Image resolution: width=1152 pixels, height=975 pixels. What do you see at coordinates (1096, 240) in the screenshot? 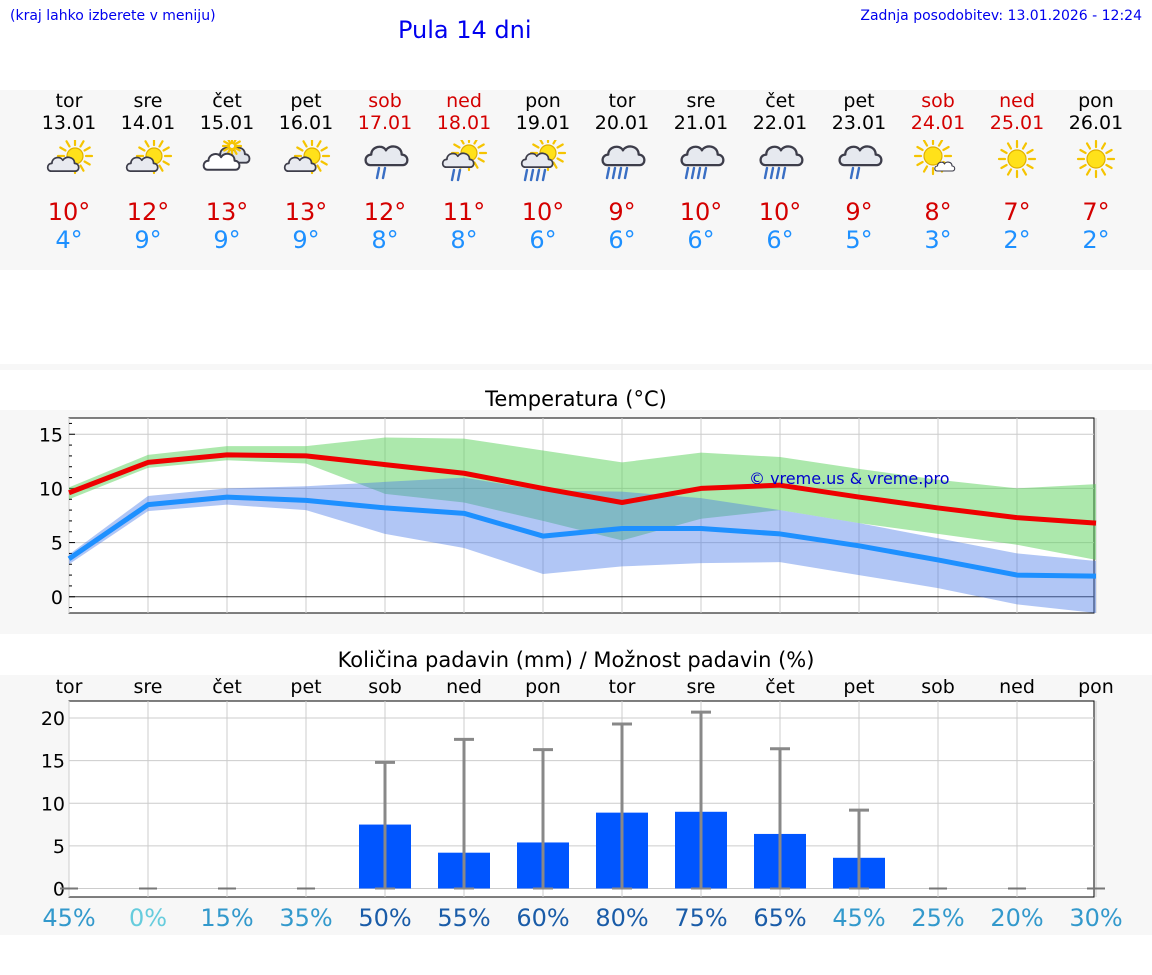
I see `temp-min: 2°` at bounding box center [1096, 240].